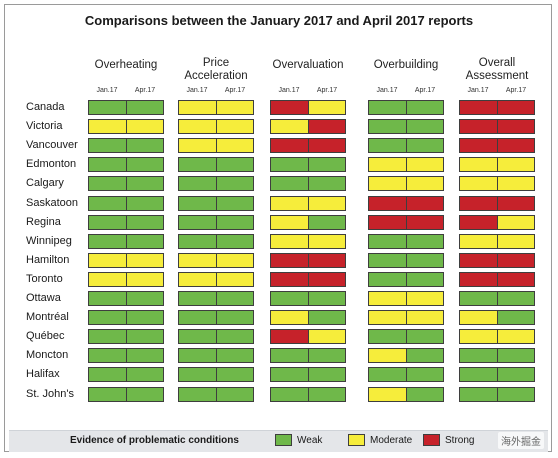 The image size is (558, 458). Describe the element at coordinates (51, 164) in the screenshot. I see `row-label: Edmonton` at that location.